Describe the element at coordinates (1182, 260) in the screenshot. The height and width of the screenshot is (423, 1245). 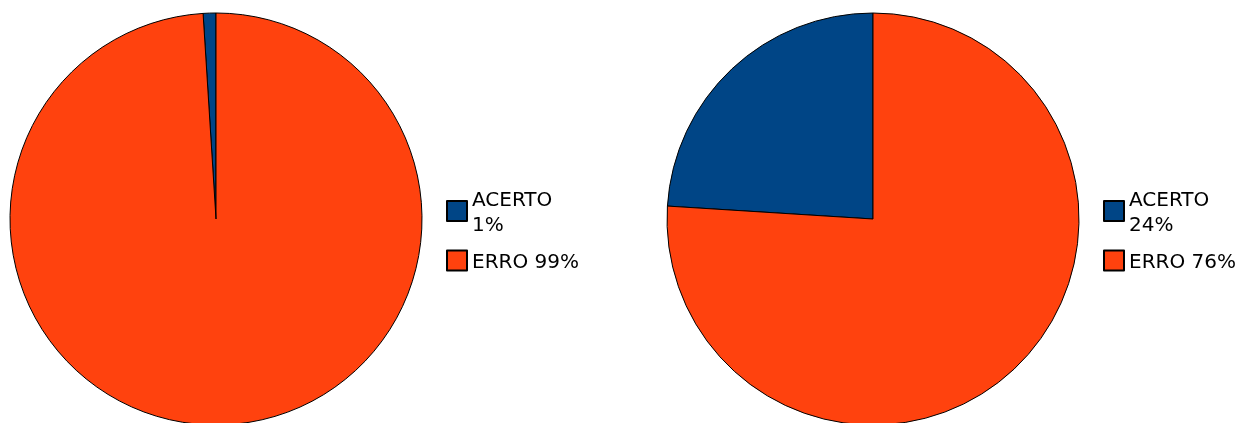
I see `legend-label: ERRO 76%` at that location.